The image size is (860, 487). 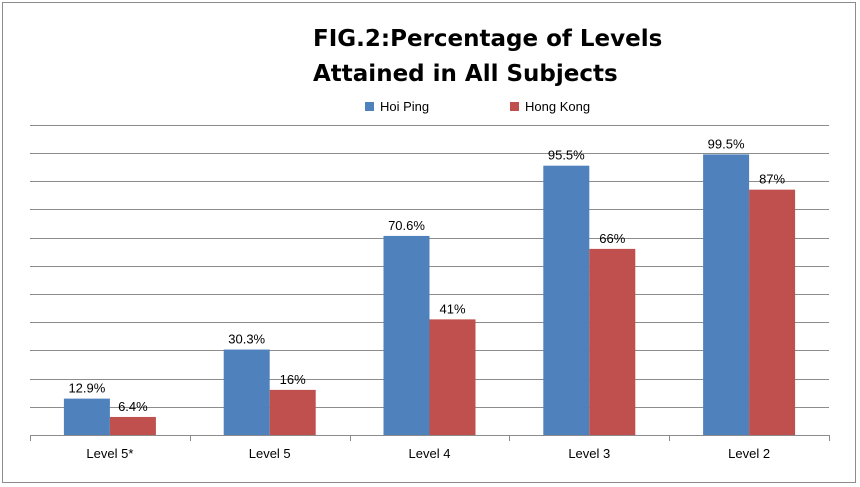 What do you see at coordinates (772, 179) in the screenshot?
I see `data-label-hong-kong-level-2: 87%` at bounding box center [772, 179].